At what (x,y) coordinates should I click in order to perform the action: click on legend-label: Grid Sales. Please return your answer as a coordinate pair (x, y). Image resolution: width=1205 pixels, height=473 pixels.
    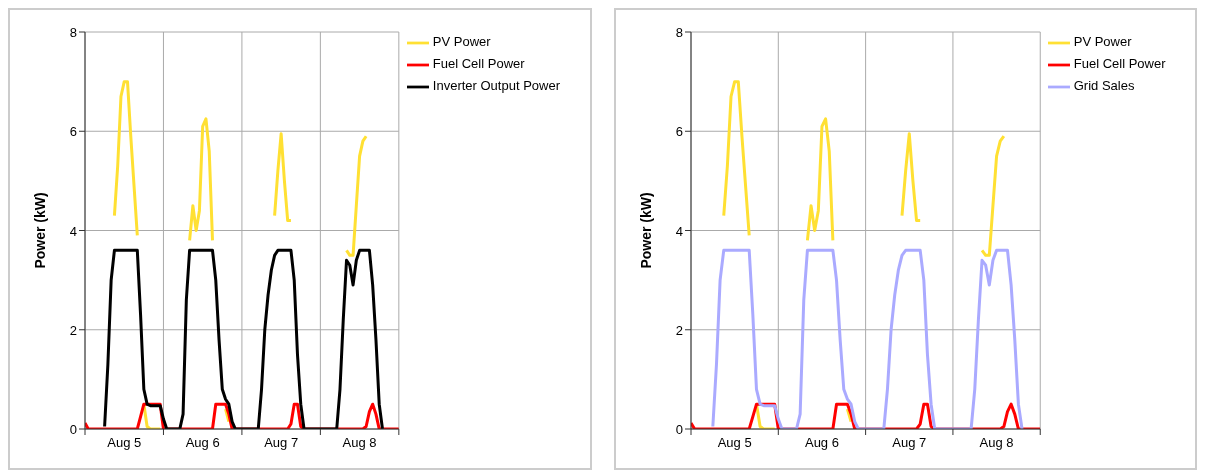
    Looking at the image, I should click on (1104, 86).